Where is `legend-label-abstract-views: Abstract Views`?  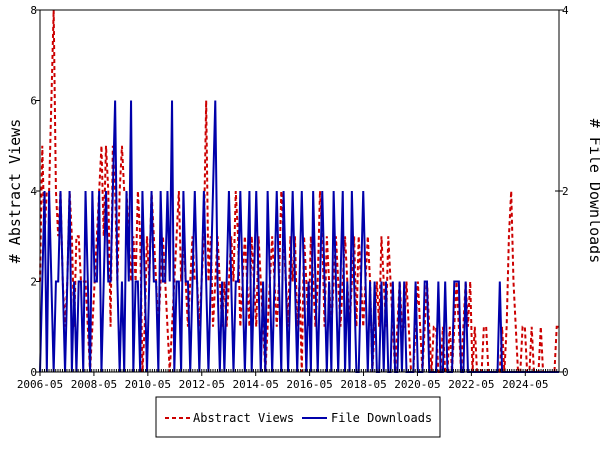
legend-label-abstract-views: Abstract Views is located at coordinates (243, 418).